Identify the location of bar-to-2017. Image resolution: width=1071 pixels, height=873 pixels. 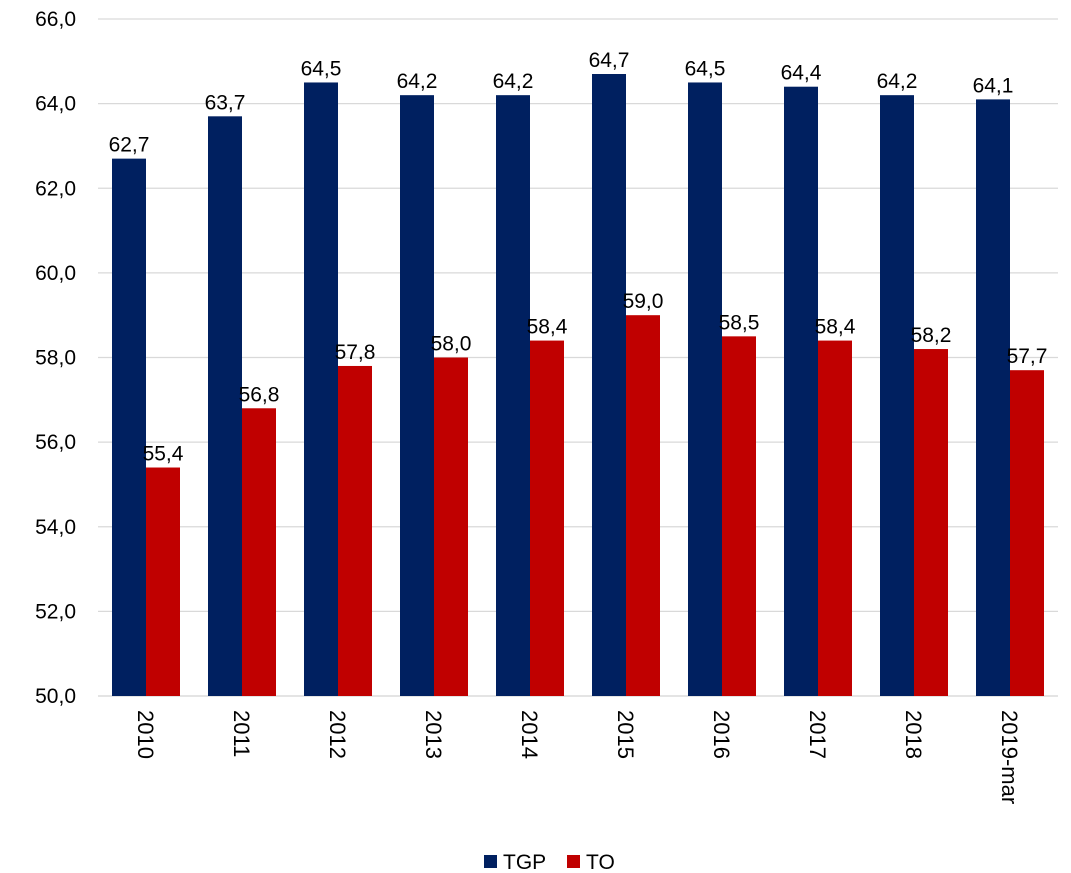
(835, 518).